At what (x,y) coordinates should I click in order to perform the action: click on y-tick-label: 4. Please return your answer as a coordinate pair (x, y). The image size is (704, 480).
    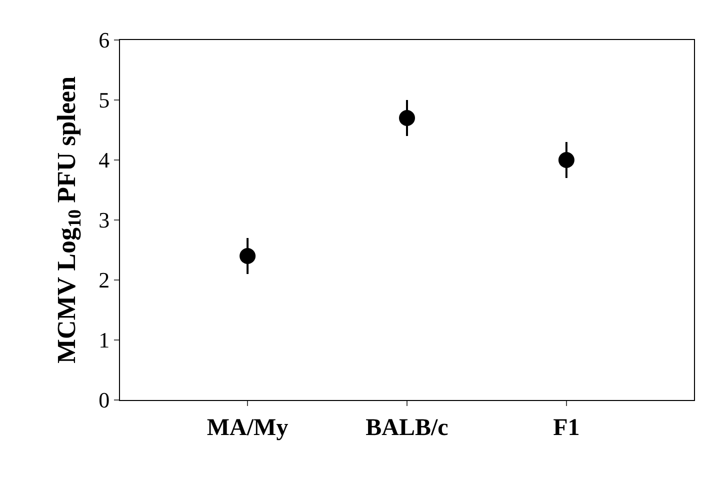
    Looking at the image, I should click on (104, 160).